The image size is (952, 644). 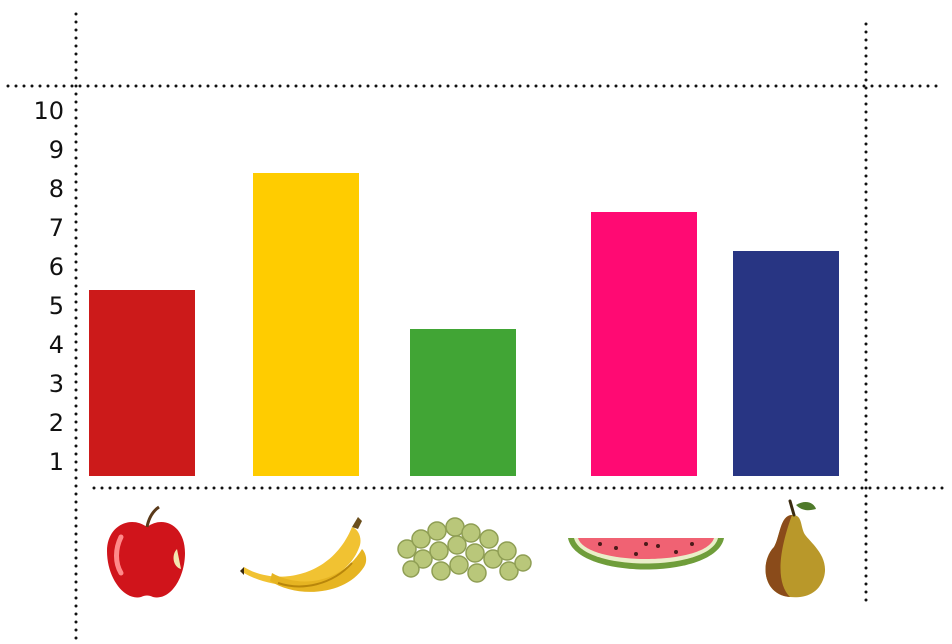 What do you see at coordinates (56, 306) in the screenshot?
I see `y-tick-label: 5` at bounding box center [56, 306].